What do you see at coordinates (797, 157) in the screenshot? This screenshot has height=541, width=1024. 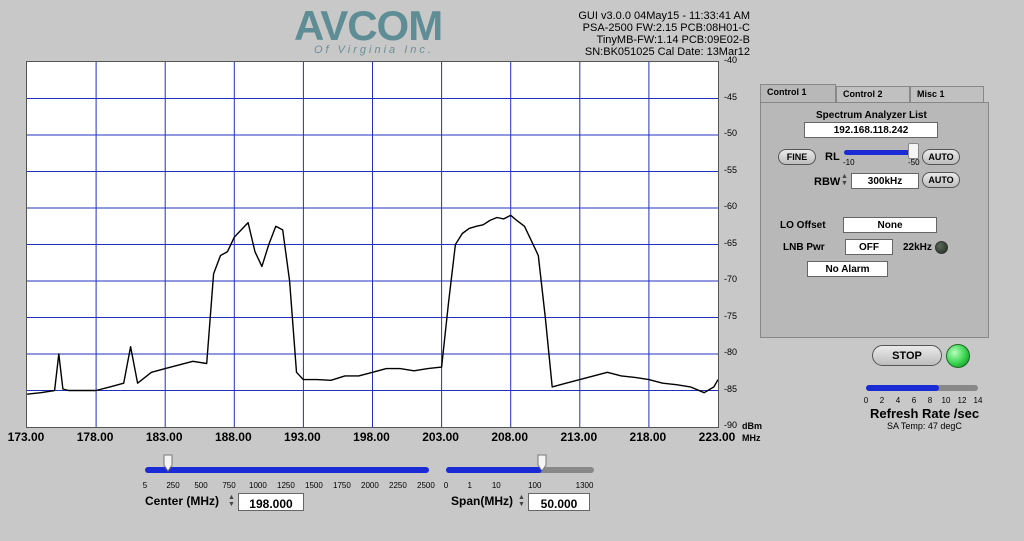 I see `fine-button: FINE` at bounding box center [797, 157].